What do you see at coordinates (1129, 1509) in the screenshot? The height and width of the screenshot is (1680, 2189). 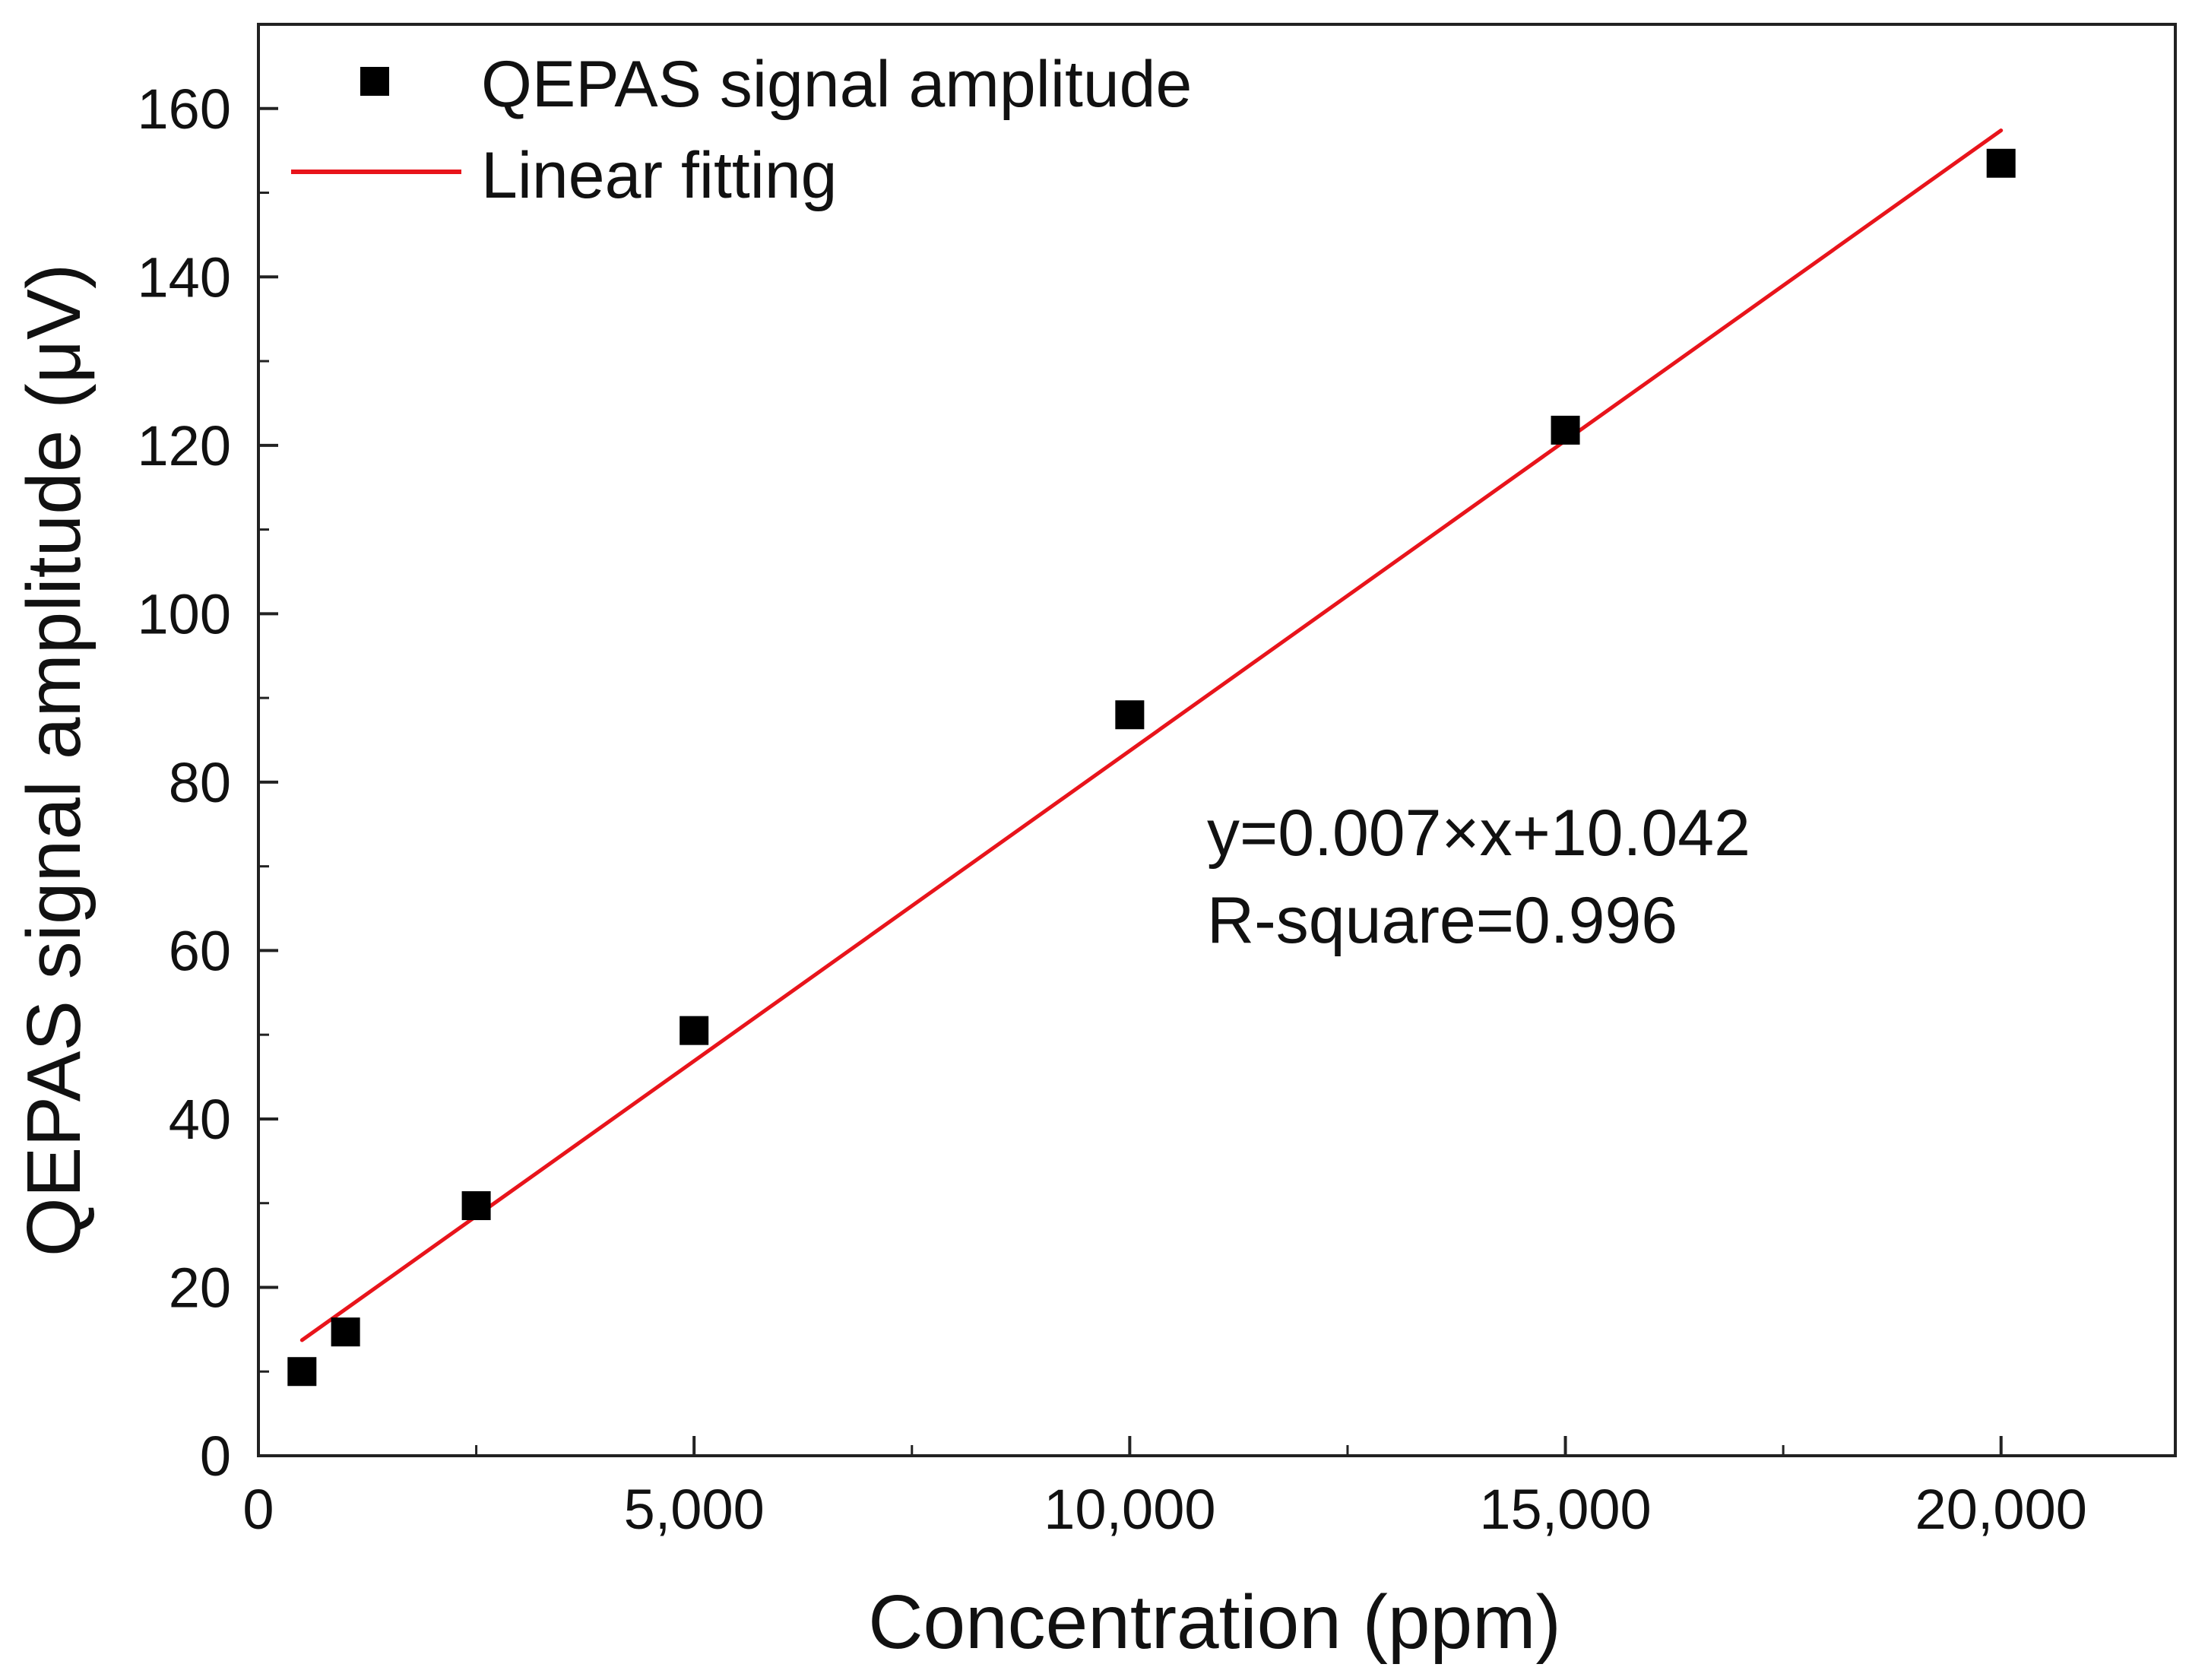 I see `x-tick-label: 10,000` at bounding box center [1129, 1509].